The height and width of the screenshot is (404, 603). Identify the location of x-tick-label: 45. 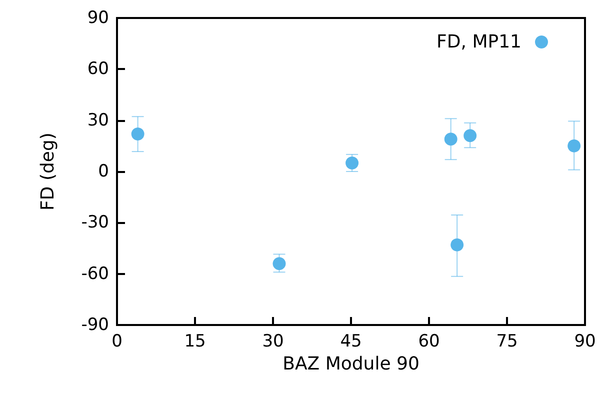
(351, 342).